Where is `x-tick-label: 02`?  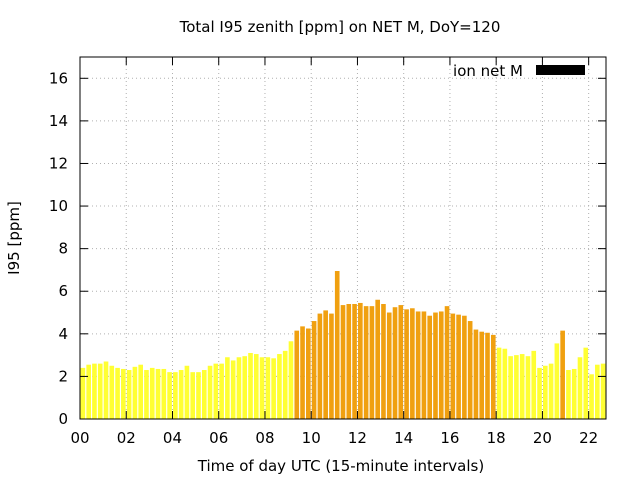 x-tick-label: 02 is located at coordinates (126, 438).